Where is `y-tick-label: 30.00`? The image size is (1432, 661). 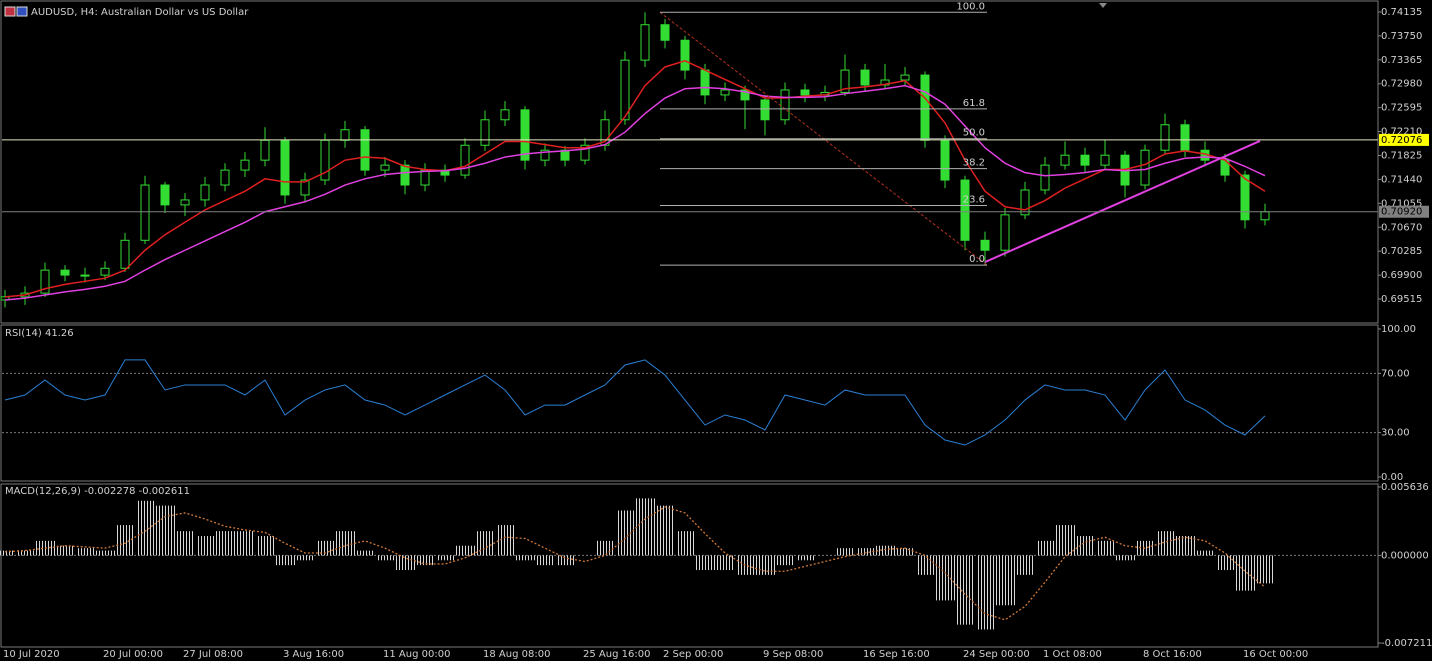 y-tick-label: 30.00 is located at coordinates (1395, 433).